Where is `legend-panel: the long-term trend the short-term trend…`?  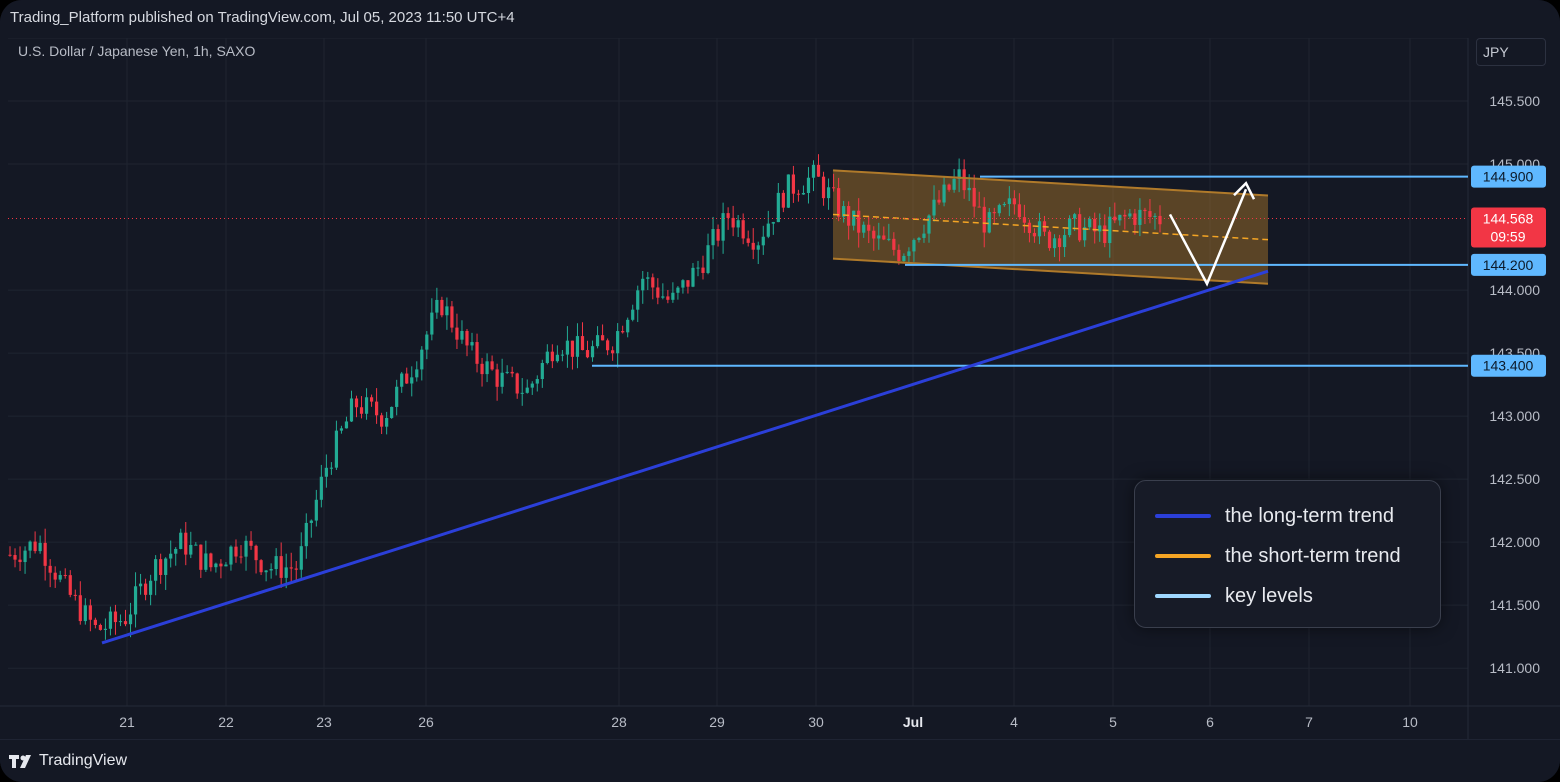
legend-panel: the long-term trend the short-term trend… is located at coordinates (1287, 554).